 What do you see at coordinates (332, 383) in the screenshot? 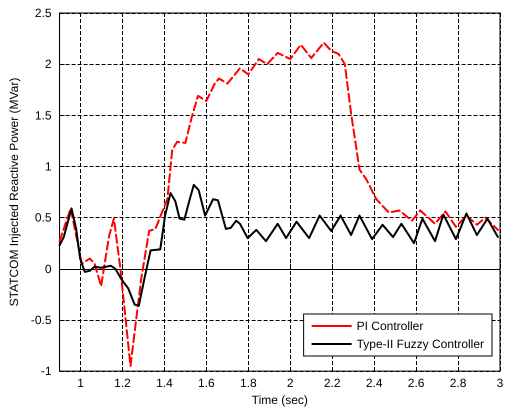
I see `x-tick-label: 2.2` at bounding box center [332, 383].